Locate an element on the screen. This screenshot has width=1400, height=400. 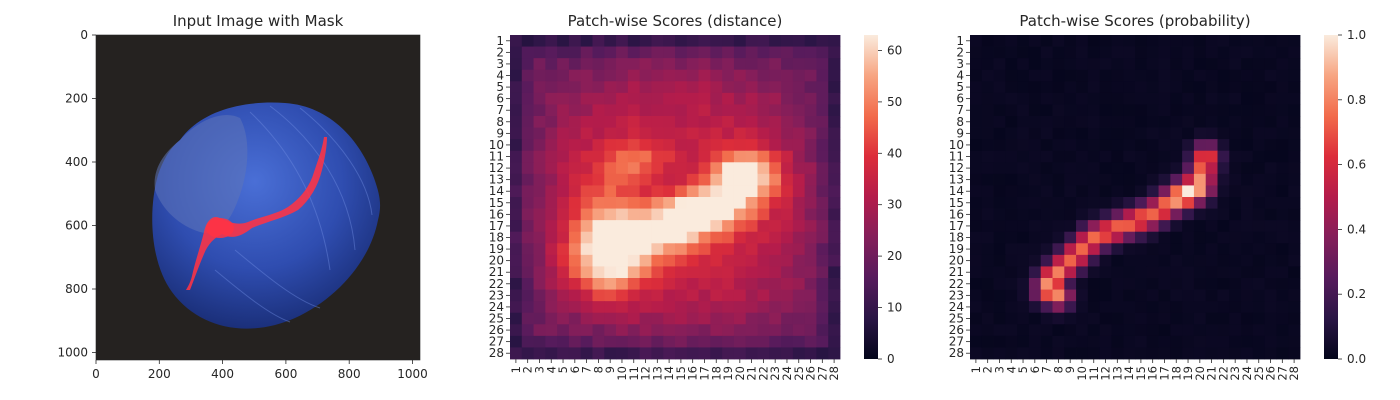
distance-heatmap-col-label: 24 is located at coordinates (787, 373).